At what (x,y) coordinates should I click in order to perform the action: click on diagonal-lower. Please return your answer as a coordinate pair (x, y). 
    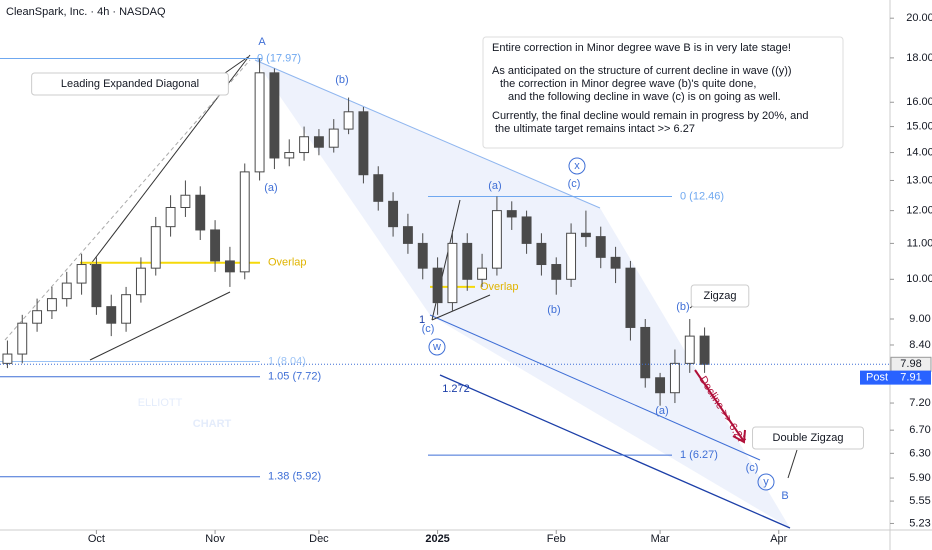
    Looking at the image, I should click on (160, 326).